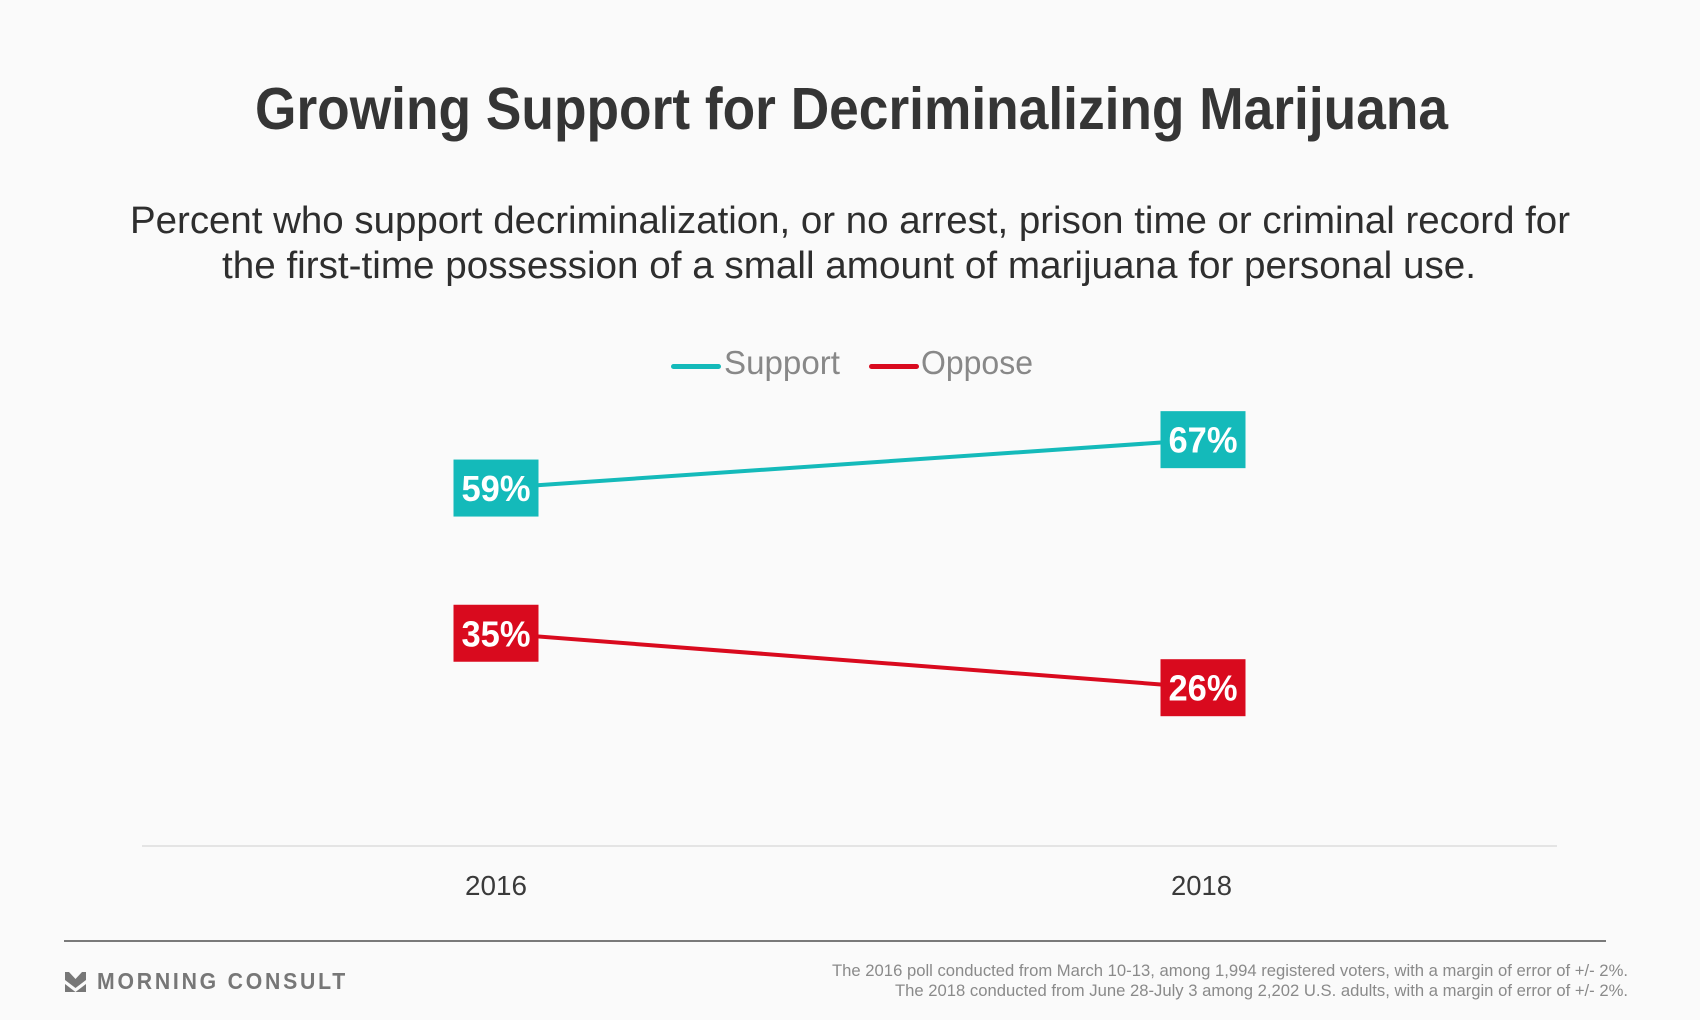 This screenshot has width=1700, height=1020. I want to click on data-label-text: 26%, so click(1203, 688).